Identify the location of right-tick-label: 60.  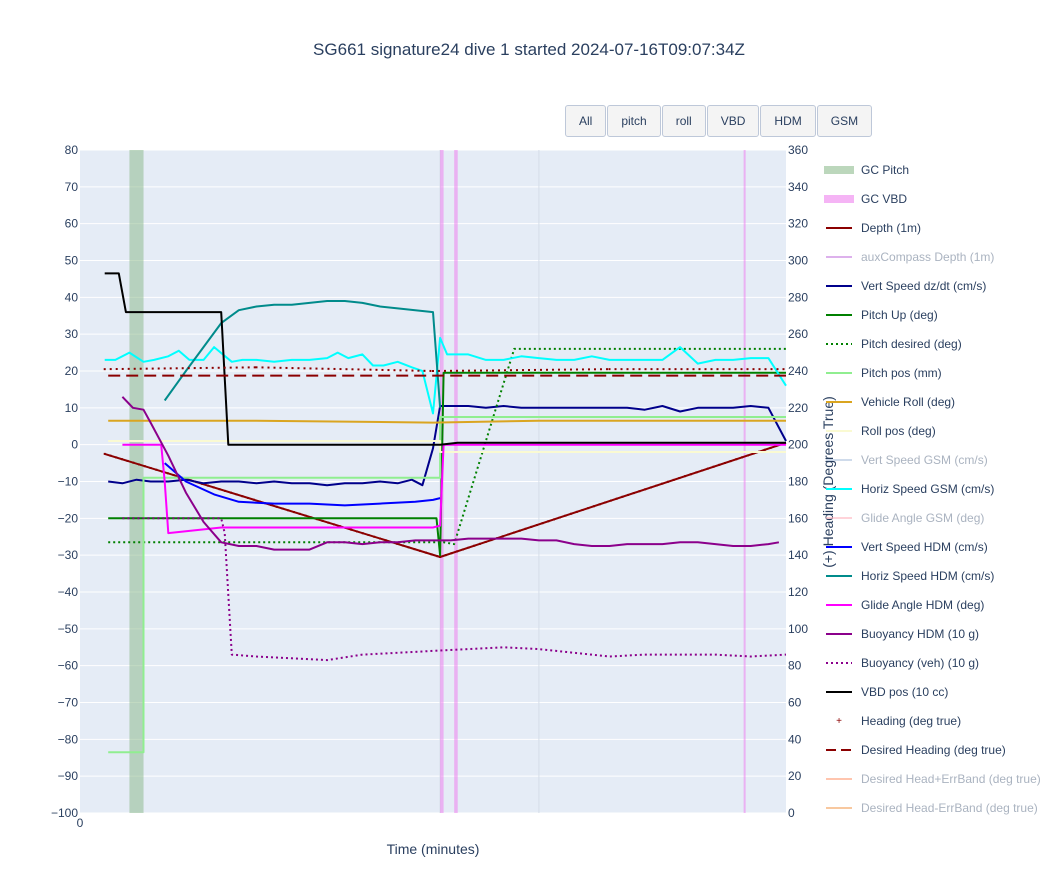
(795, 703).